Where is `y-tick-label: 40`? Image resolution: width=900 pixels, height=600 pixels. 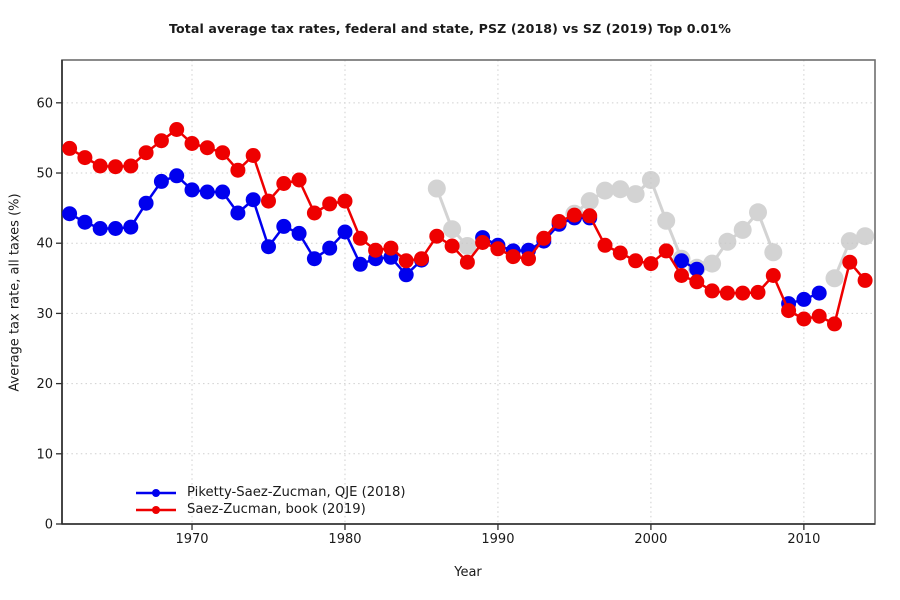 y-tick-label: 40 is located at coordinates (44, 244).